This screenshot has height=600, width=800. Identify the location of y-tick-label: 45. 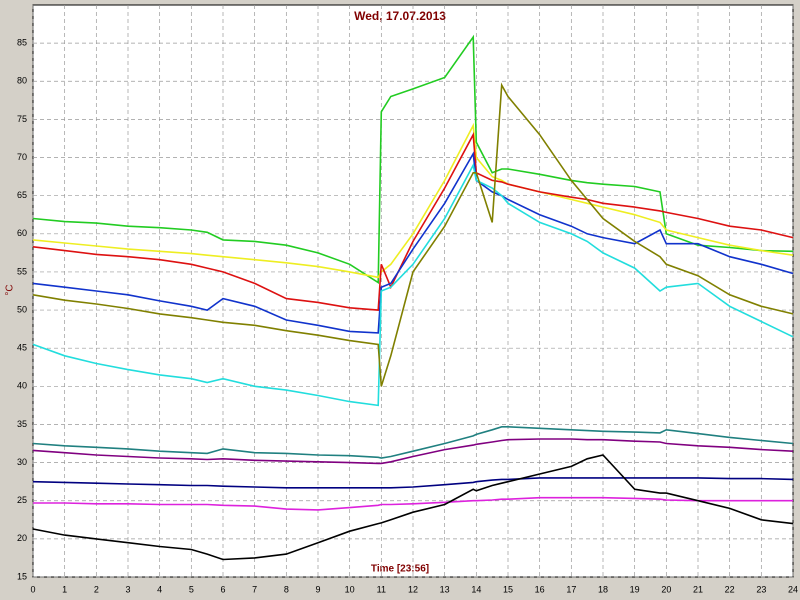
(22, 348).